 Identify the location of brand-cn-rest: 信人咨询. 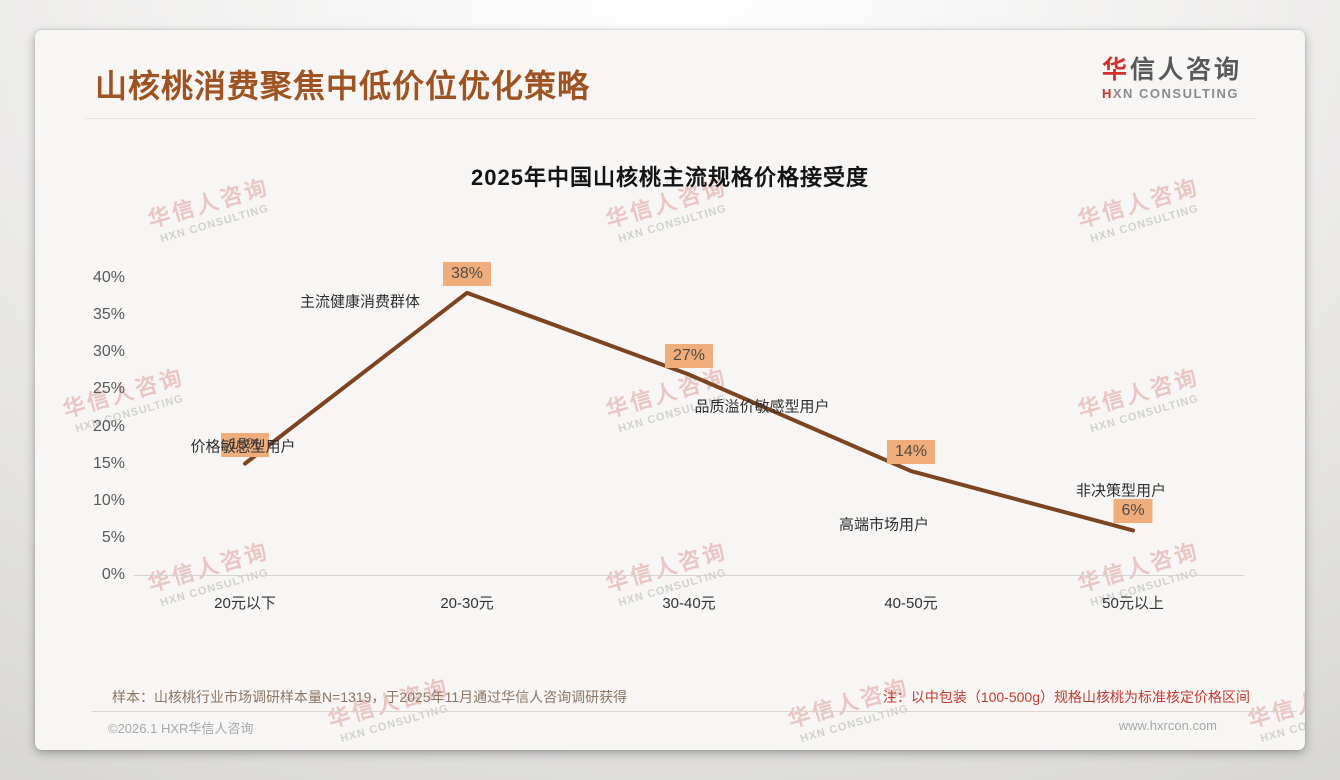
(1185, 70).